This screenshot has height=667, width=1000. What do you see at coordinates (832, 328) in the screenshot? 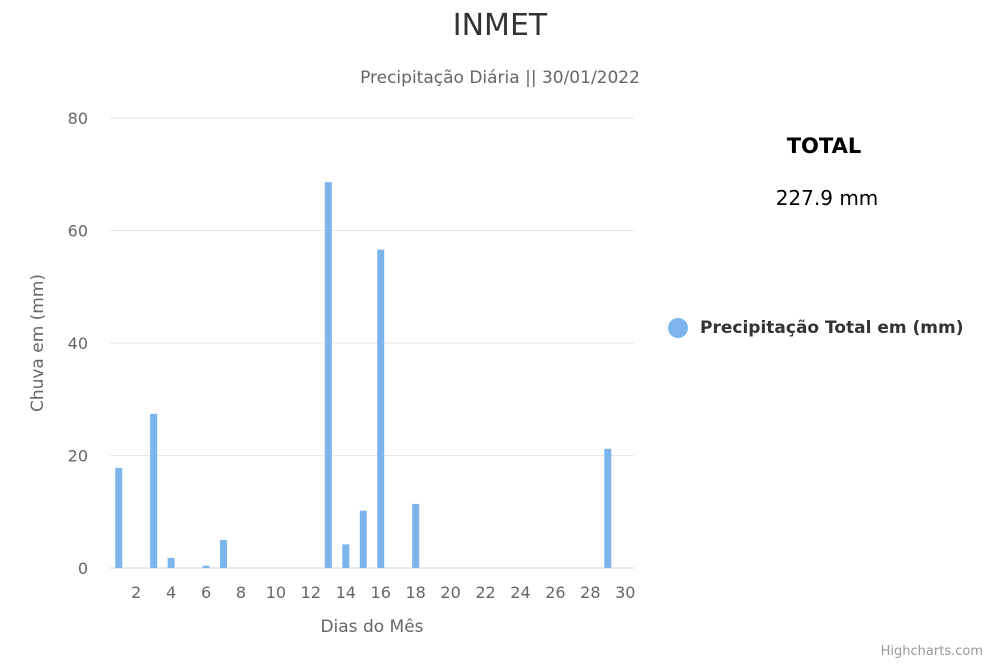
I see `legend-label: Precipitação Total em (mm)` at bounding box center [832, 328].